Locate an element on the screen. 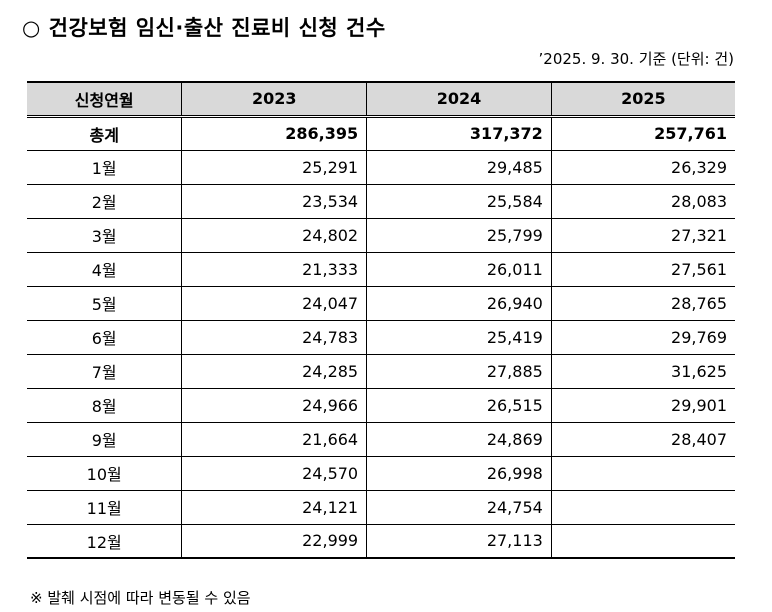  cell: 26,011 is located at coordinates (459, 269).